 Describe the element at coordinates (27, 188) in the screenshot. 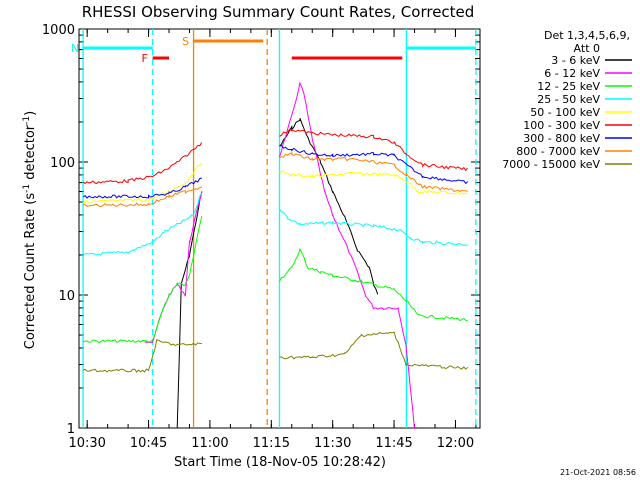

I see `y-axis-label-exp1: -1` at that location.